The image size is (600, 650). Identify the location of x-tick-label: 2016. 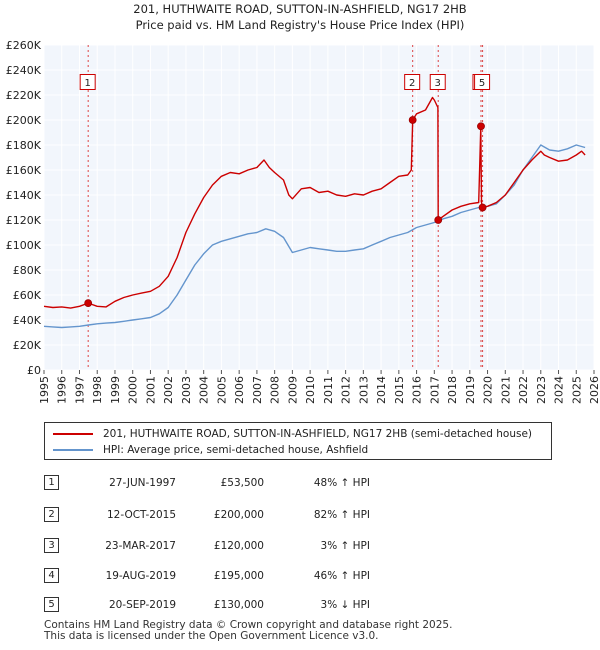
(417, 390).